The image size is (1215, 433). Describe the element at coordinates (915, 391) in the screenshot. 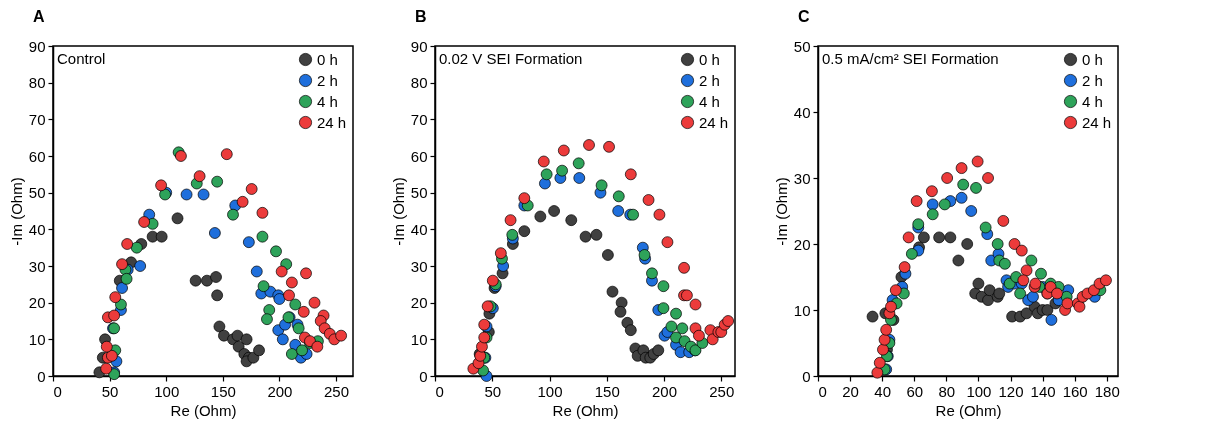

I see `x-tick-label: 60` at that location.